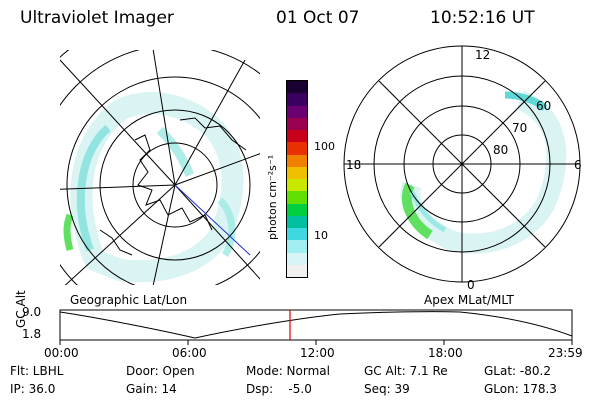  What do you see at coordinates (354, 165) in the screenshot?
I see `mlt-label-18: 18` at bounding box center [354, 165].